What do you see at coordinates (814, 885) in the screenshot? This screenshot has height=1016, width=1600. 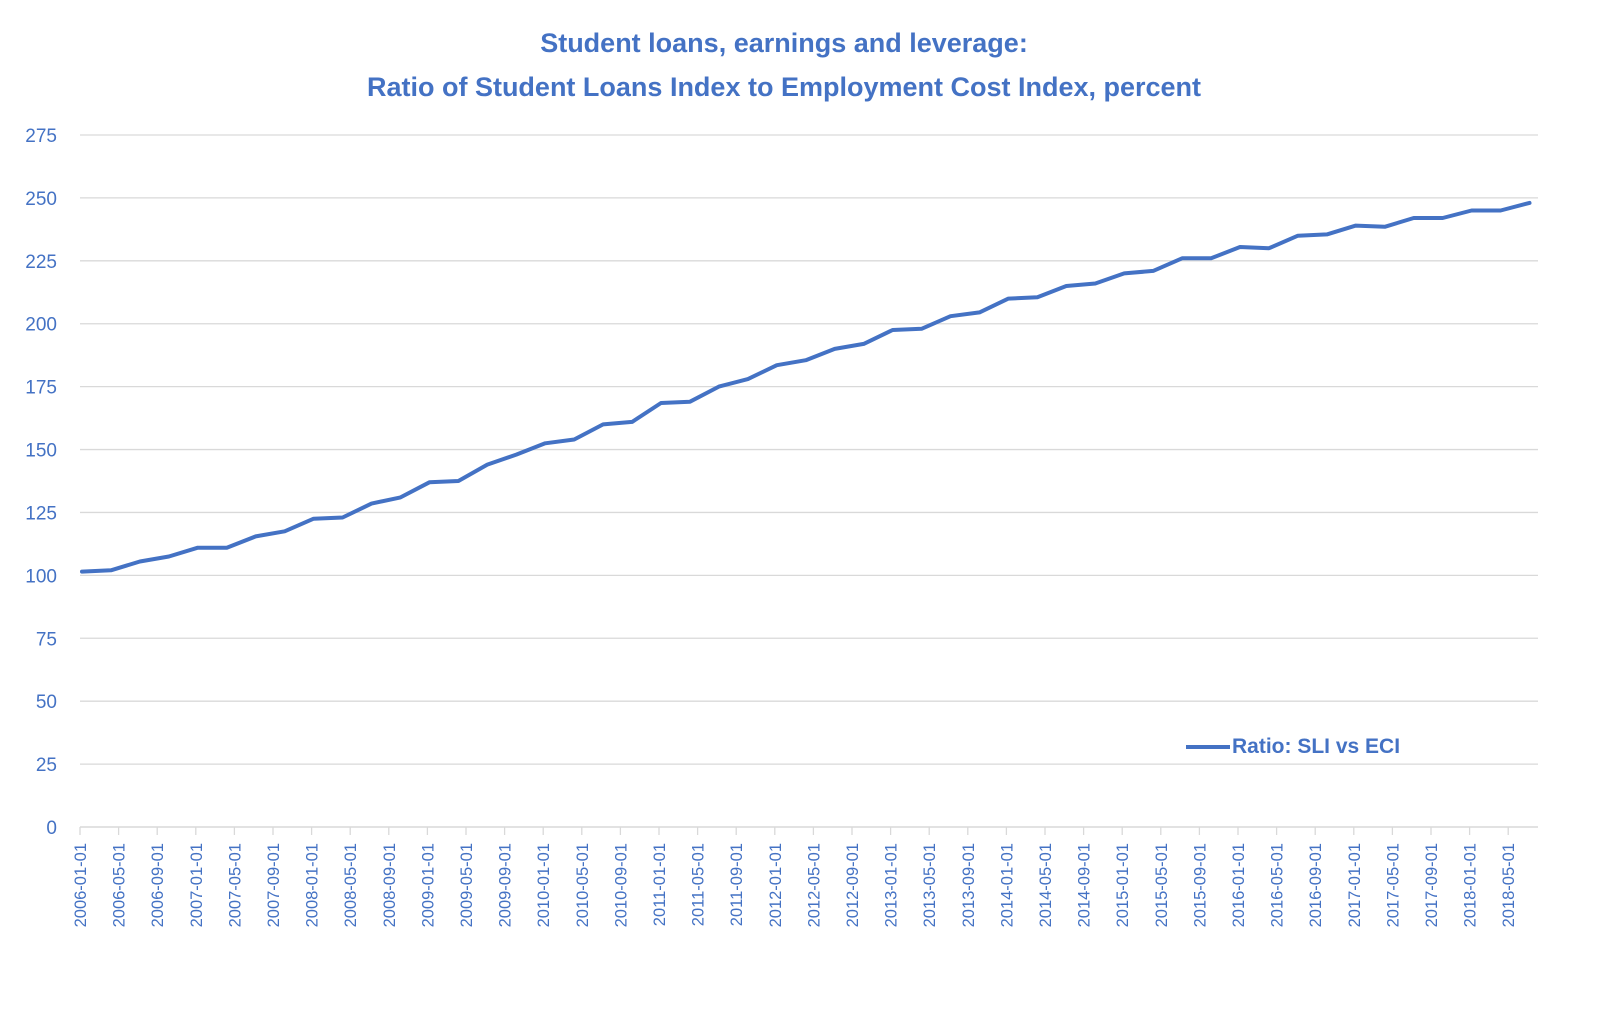 I see `x-tick-label: 2012-05-01` at bounding box center [814, 885].